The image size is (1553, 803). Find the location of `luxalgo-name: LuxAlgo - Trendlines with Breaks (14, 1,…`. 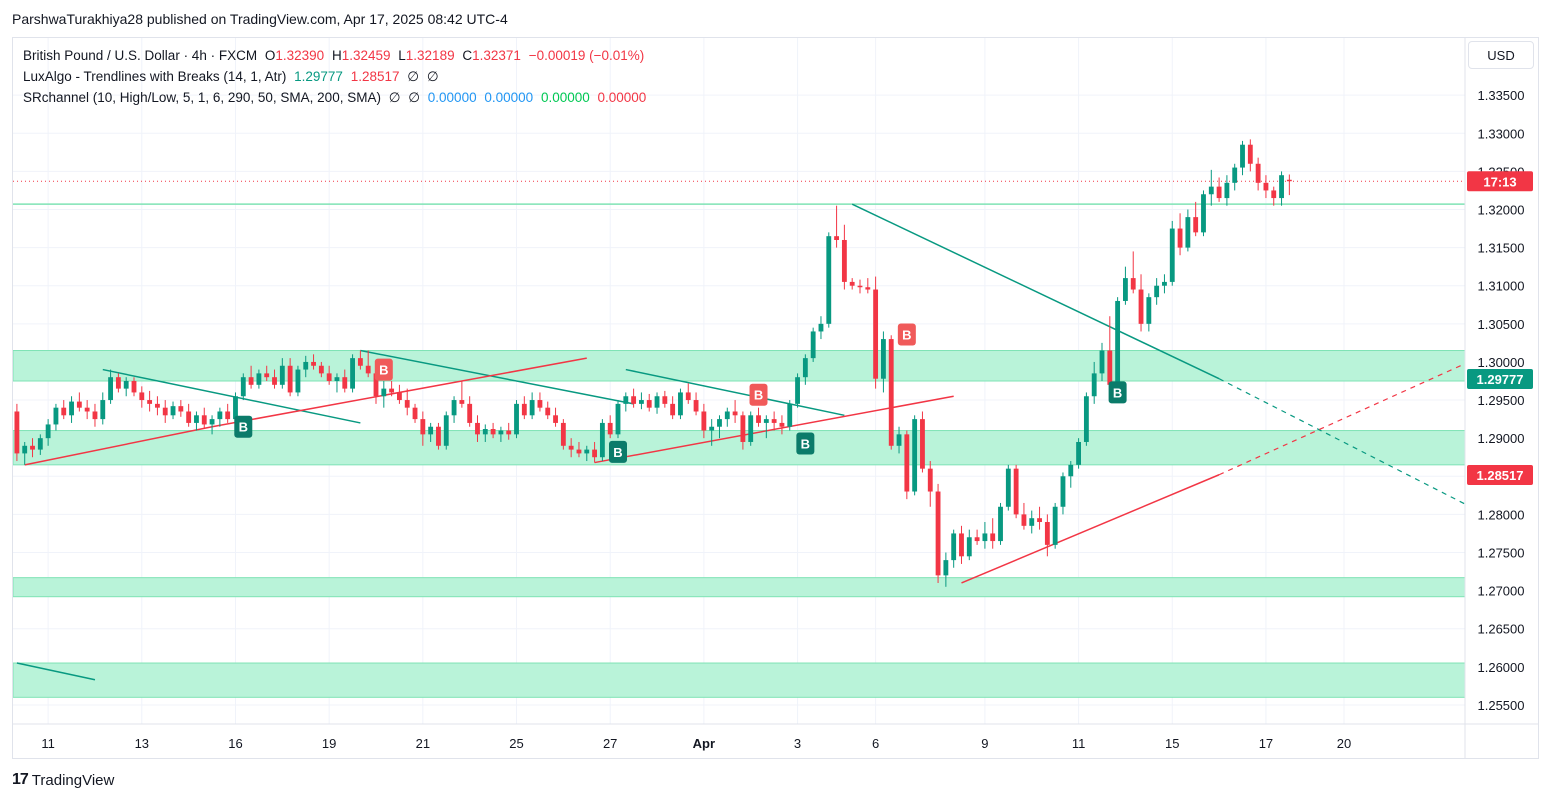

luxalgo-name: LuxAlgo - Trendlines with Breaks (14, 1,… is located at coordinates (155, 76).